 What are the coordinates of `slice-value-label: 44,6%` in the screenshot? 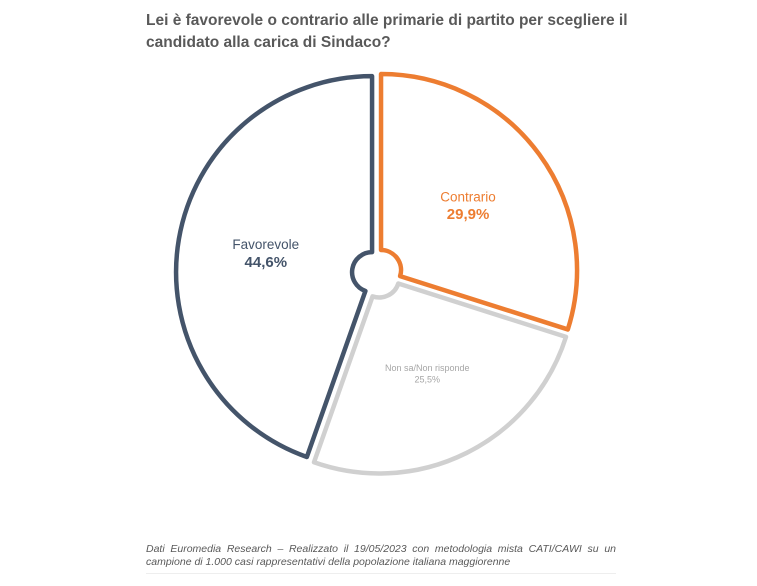 It's located at (266, 262).